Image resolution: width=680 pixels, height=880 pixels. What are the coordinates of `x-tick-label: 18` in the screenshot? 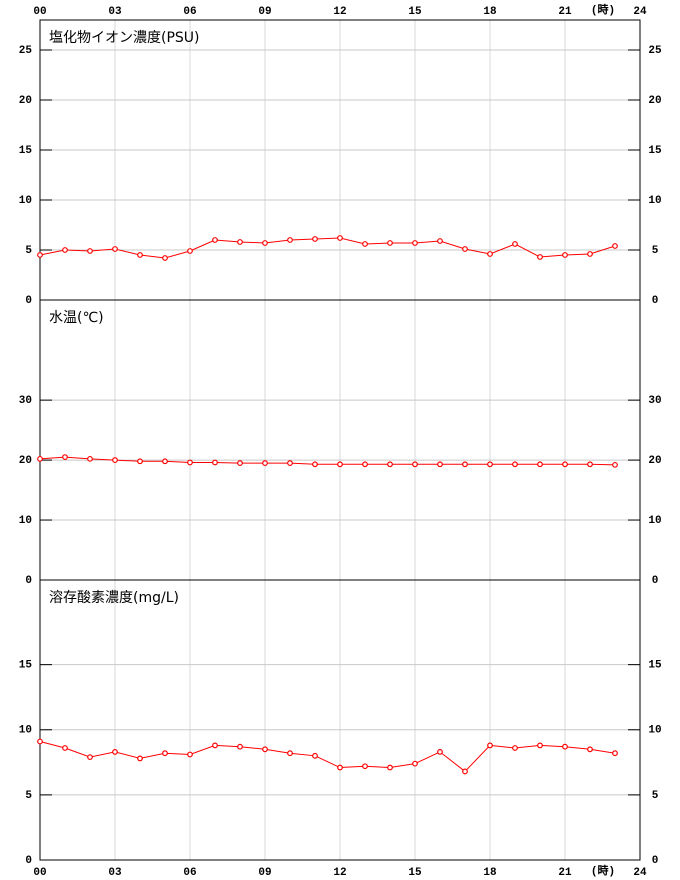 It's located at (490, 12).